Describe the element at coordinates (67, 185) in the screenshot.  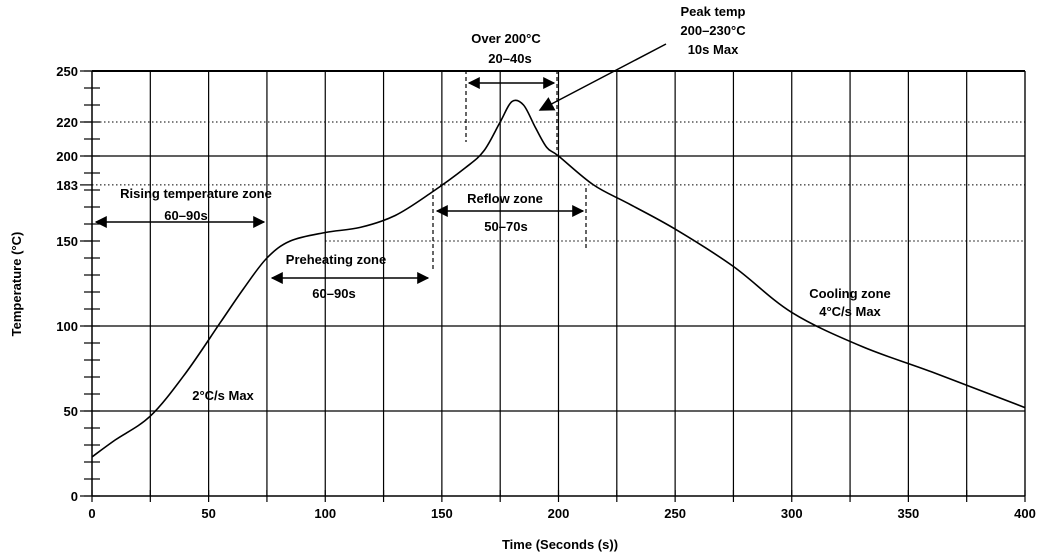
I see `y-tick-label: 183` at that location.